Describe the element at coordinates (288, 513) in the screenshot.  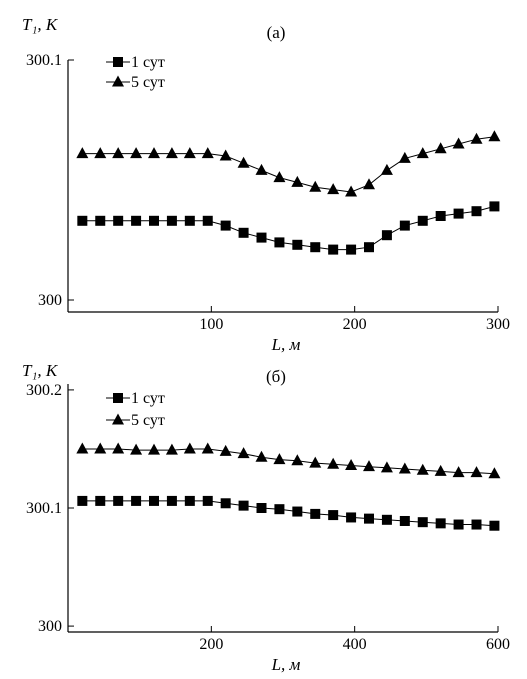
I see `series-1-day` at that location.